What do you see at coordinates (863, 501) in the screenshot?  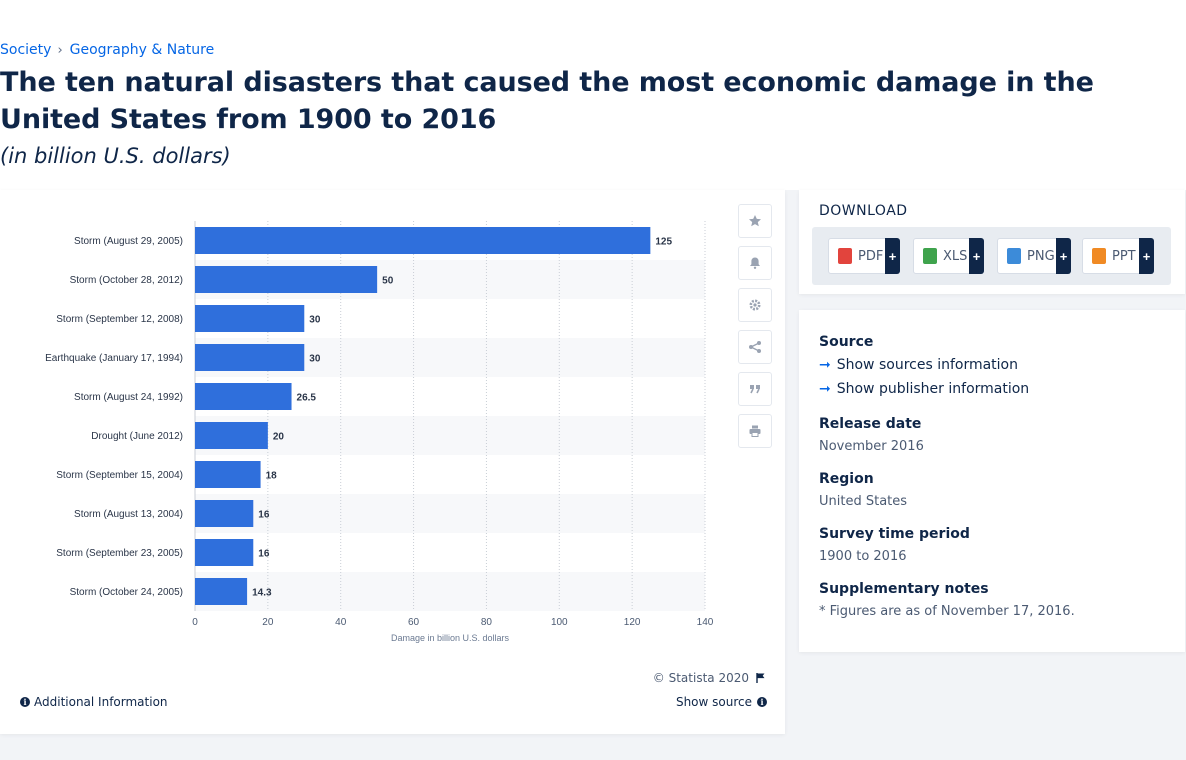 I see `region-value: United States` at bounding box center [863, 501].